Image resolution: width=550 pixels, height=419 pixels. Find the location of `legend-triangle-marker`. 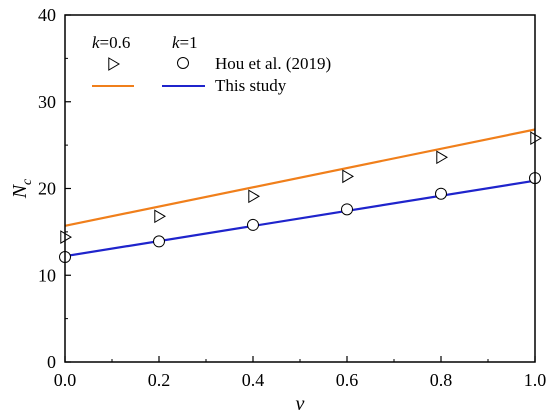

legend-triangle-marker is located at coordinates (114, 64).